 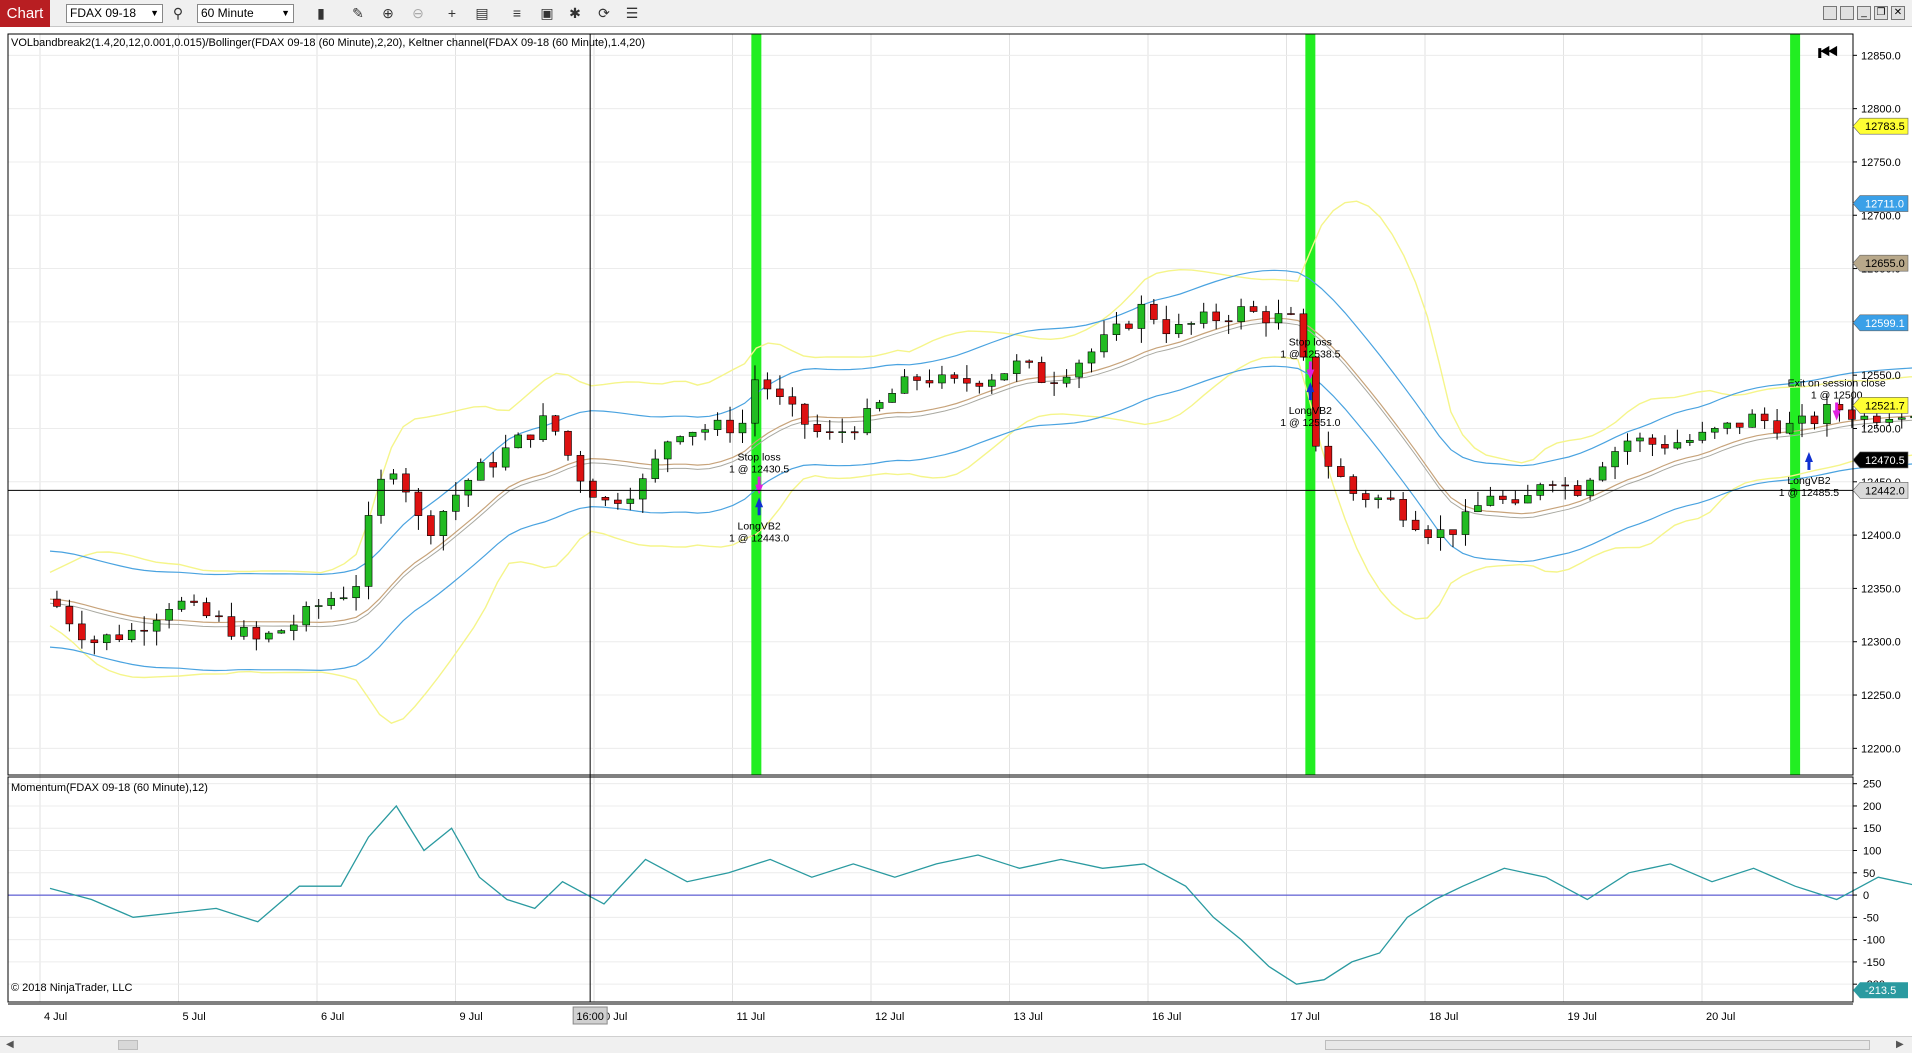 What do you see at coordinates (388, 13) in the screenshot?
I see `zoom-in-icon: ⊕` at bounding box center [388, 13].